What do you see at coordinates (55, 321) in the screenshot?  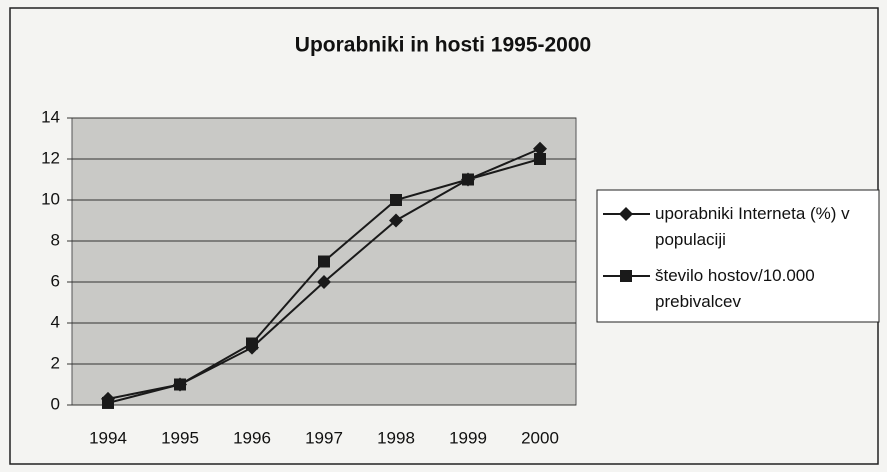 I see `y-tick-label: 4` at bounding box center [55, 321].